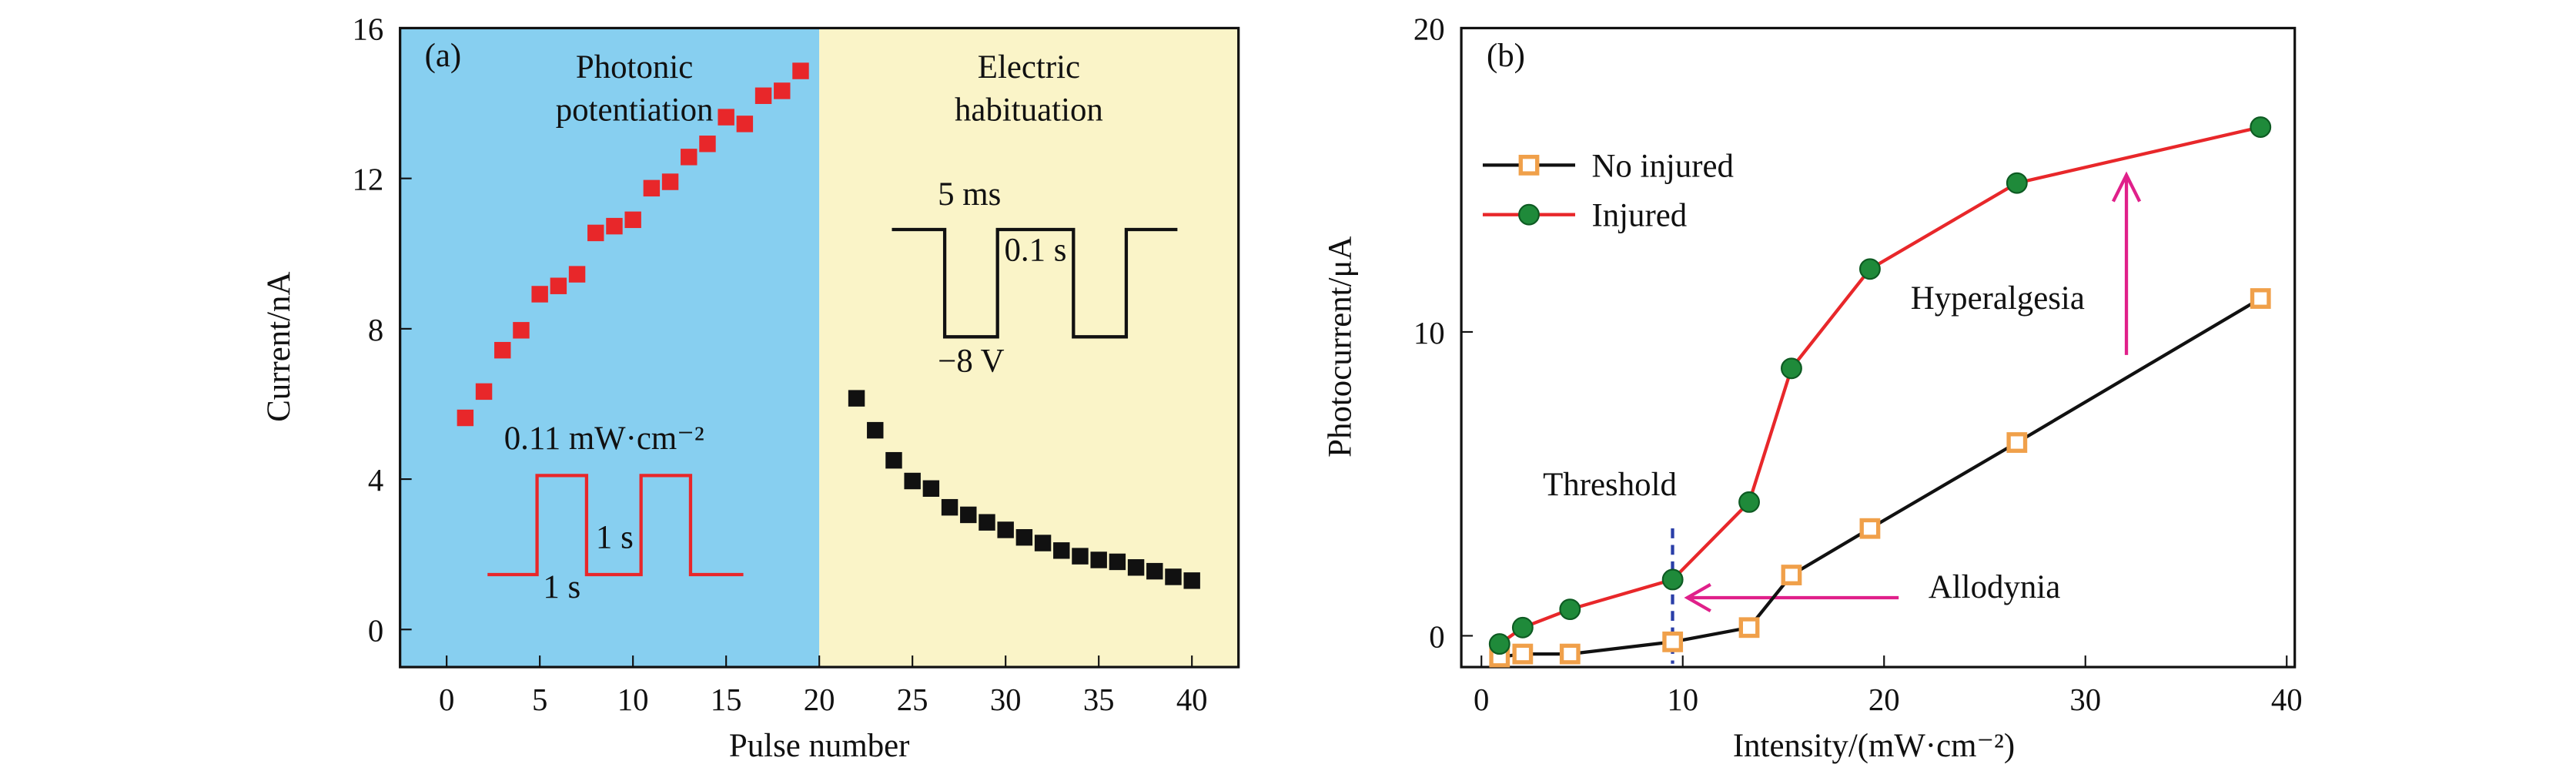 The width and height of the screenshot is (2576, 781). Describe the element at coordinates (368, 29) in the screenshot. I see `y-tick-label: 16` at that location.